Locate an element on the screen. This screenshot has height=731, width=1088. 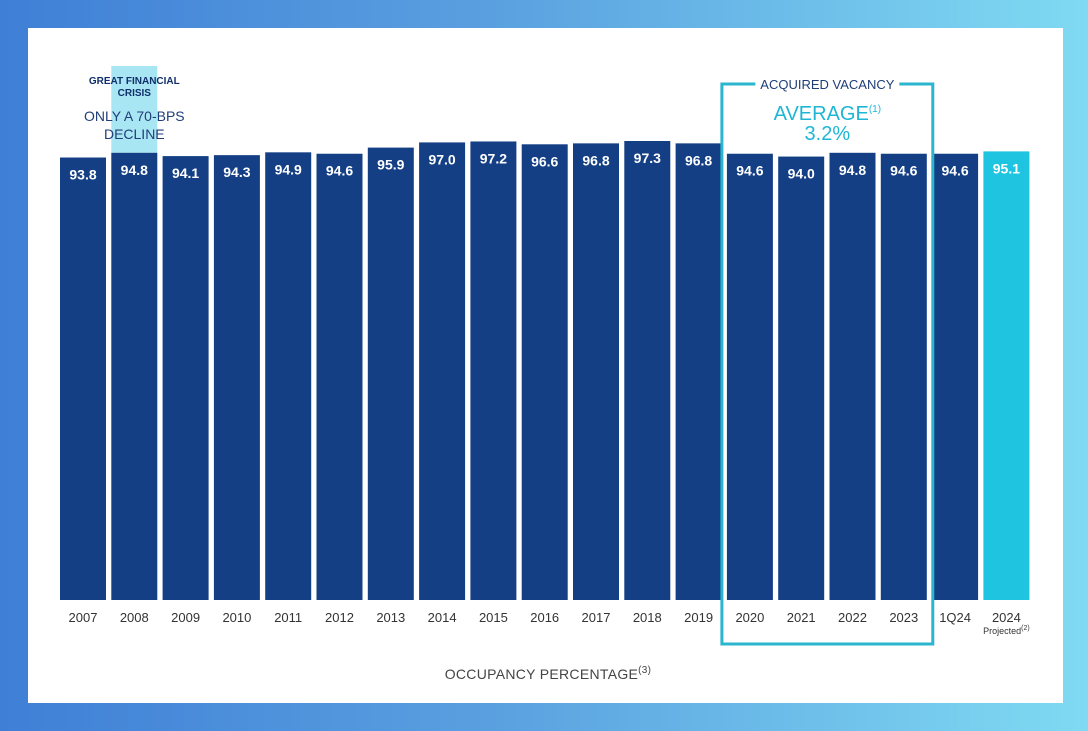
x-tick-2020: 2020 is located at coordinates (749, 617).